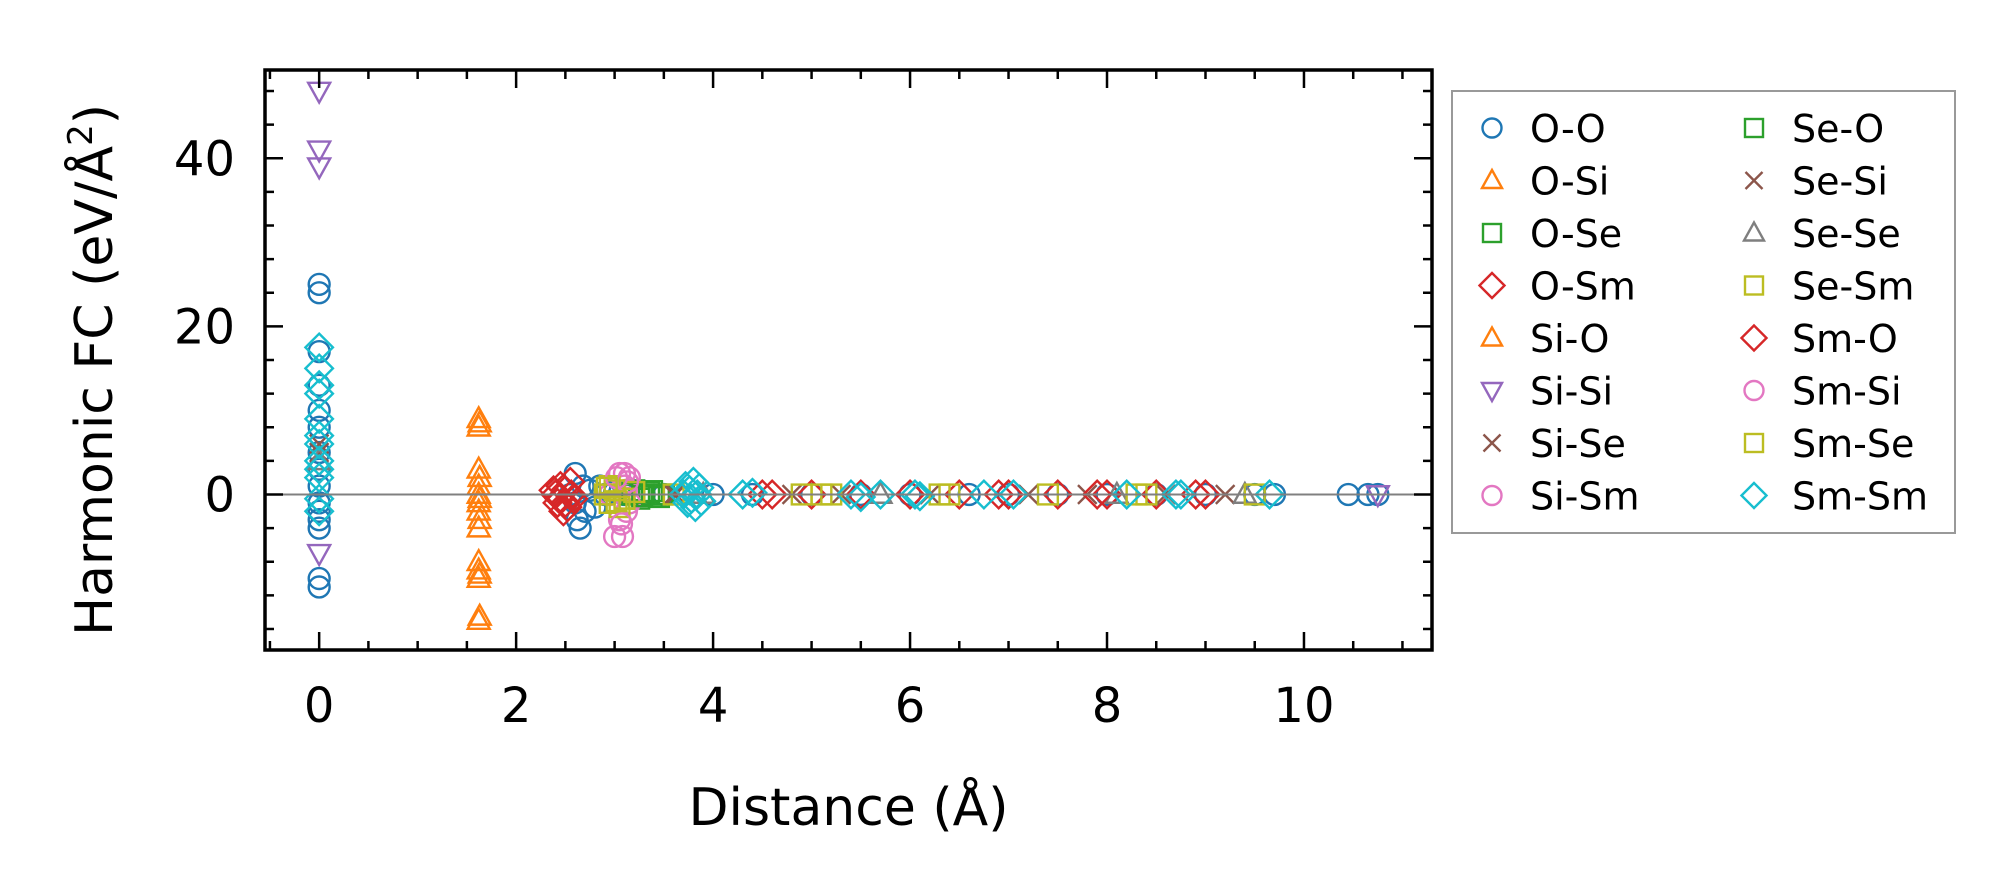 Image resolution: width=2008 pixels, height=893 pixels. I want to click on legend-item: Si-Se, so click(1554, 444).